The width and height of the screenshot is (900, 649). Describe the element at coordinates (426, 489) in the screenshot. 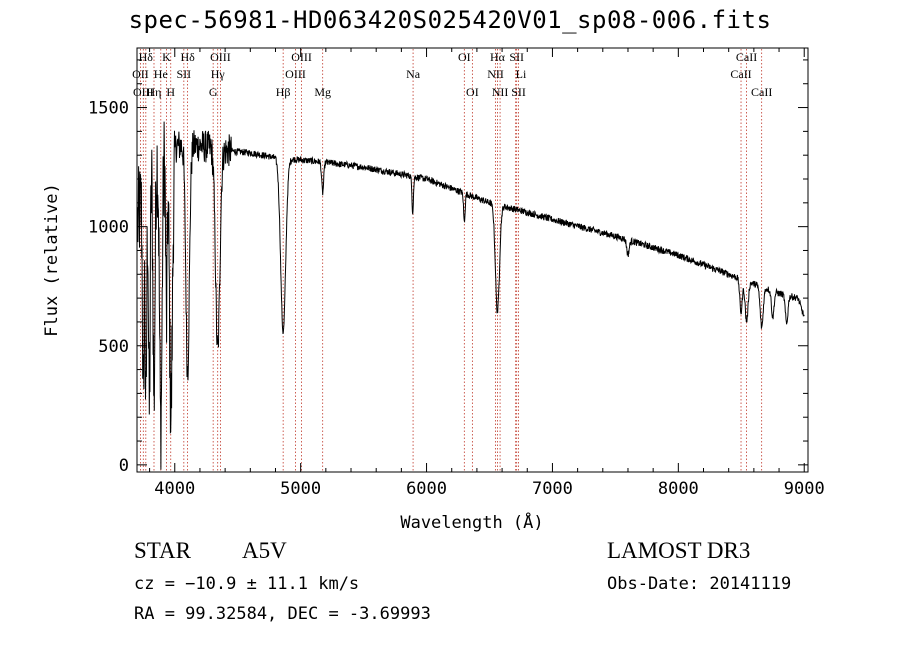

I see `x-tick-label: 6000` at that location.